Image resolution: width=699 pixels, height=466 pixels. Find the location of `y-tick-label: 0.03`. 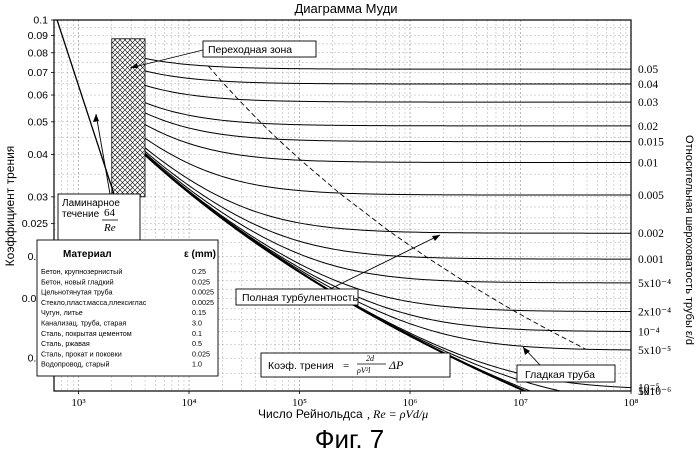

y-tick-label: 0.03 is located at coordinates (38, 197).